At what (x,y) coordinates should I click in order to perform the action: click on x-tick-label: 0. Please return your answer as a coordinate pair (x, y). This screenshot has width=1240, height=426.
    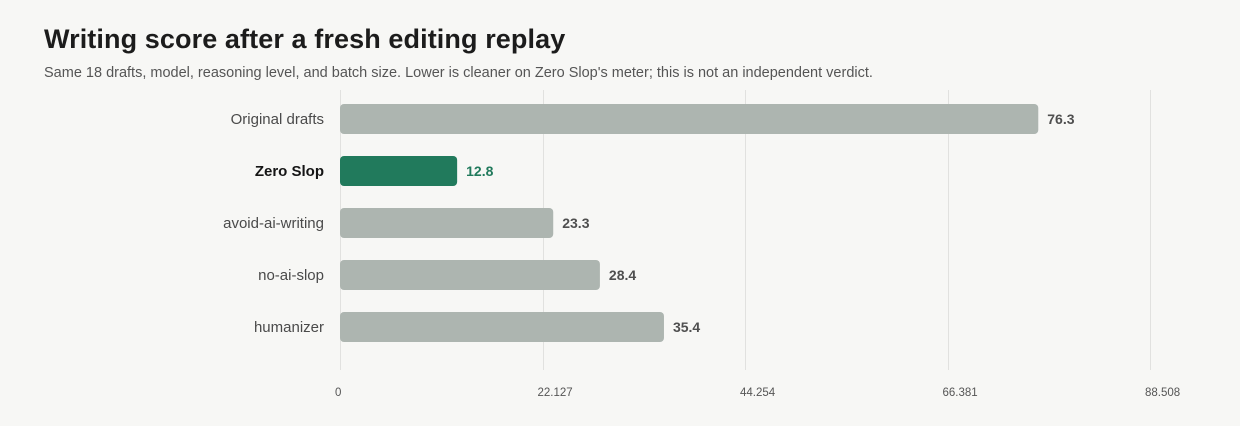
    Looking at the image, I should click on (338, 393).